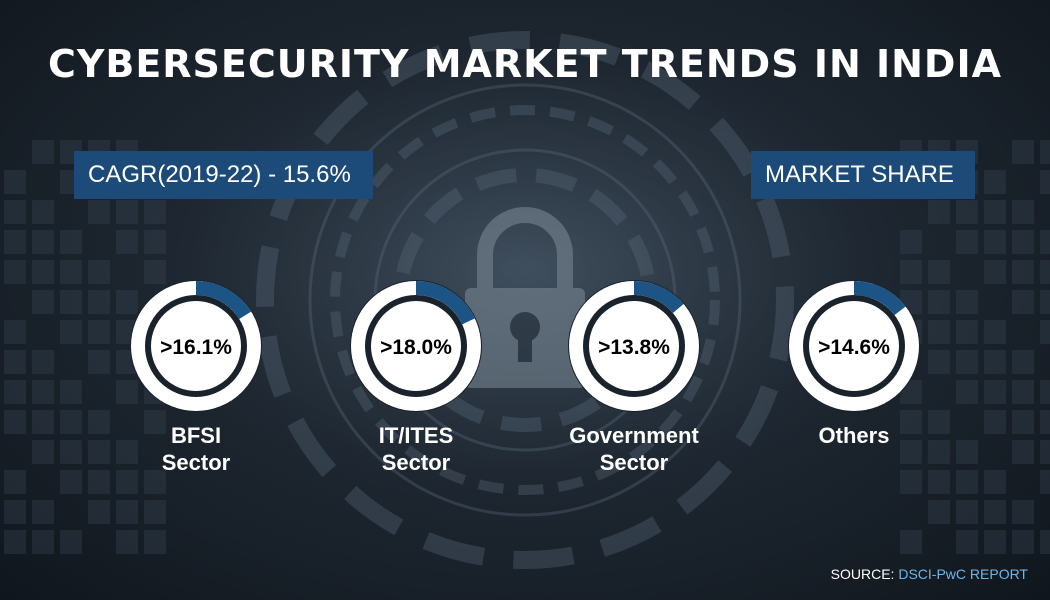  Describe the element at coordinates (863, 175) in the screenshot. I see `market-share-badge: MARKET SHARE` at that location.